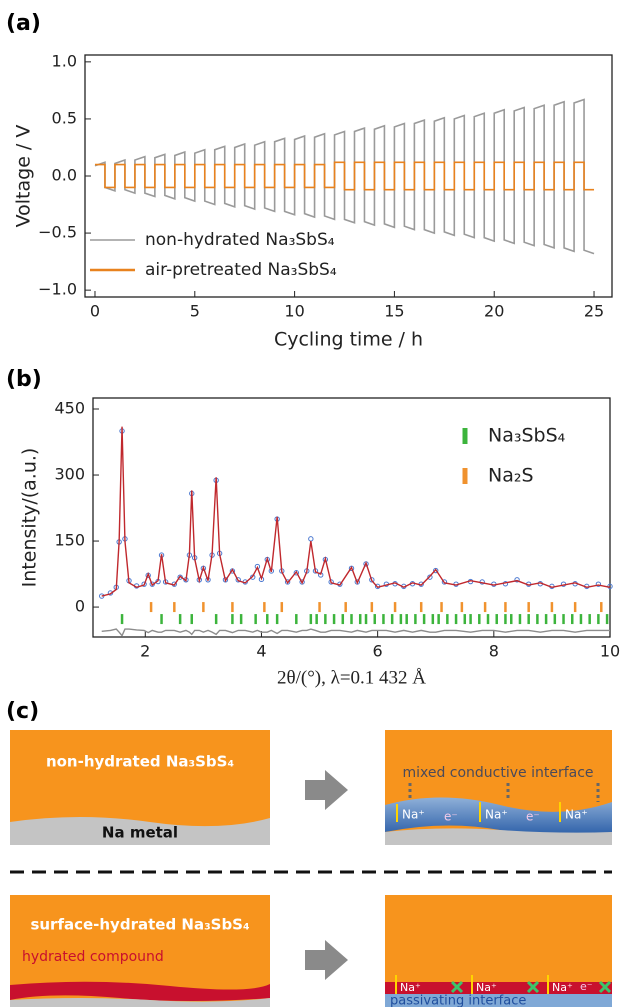 Image resolution: width=620 pixels, height=1007 pixels. I want to click on layer-label: hydrated compound, so click(93, 957).